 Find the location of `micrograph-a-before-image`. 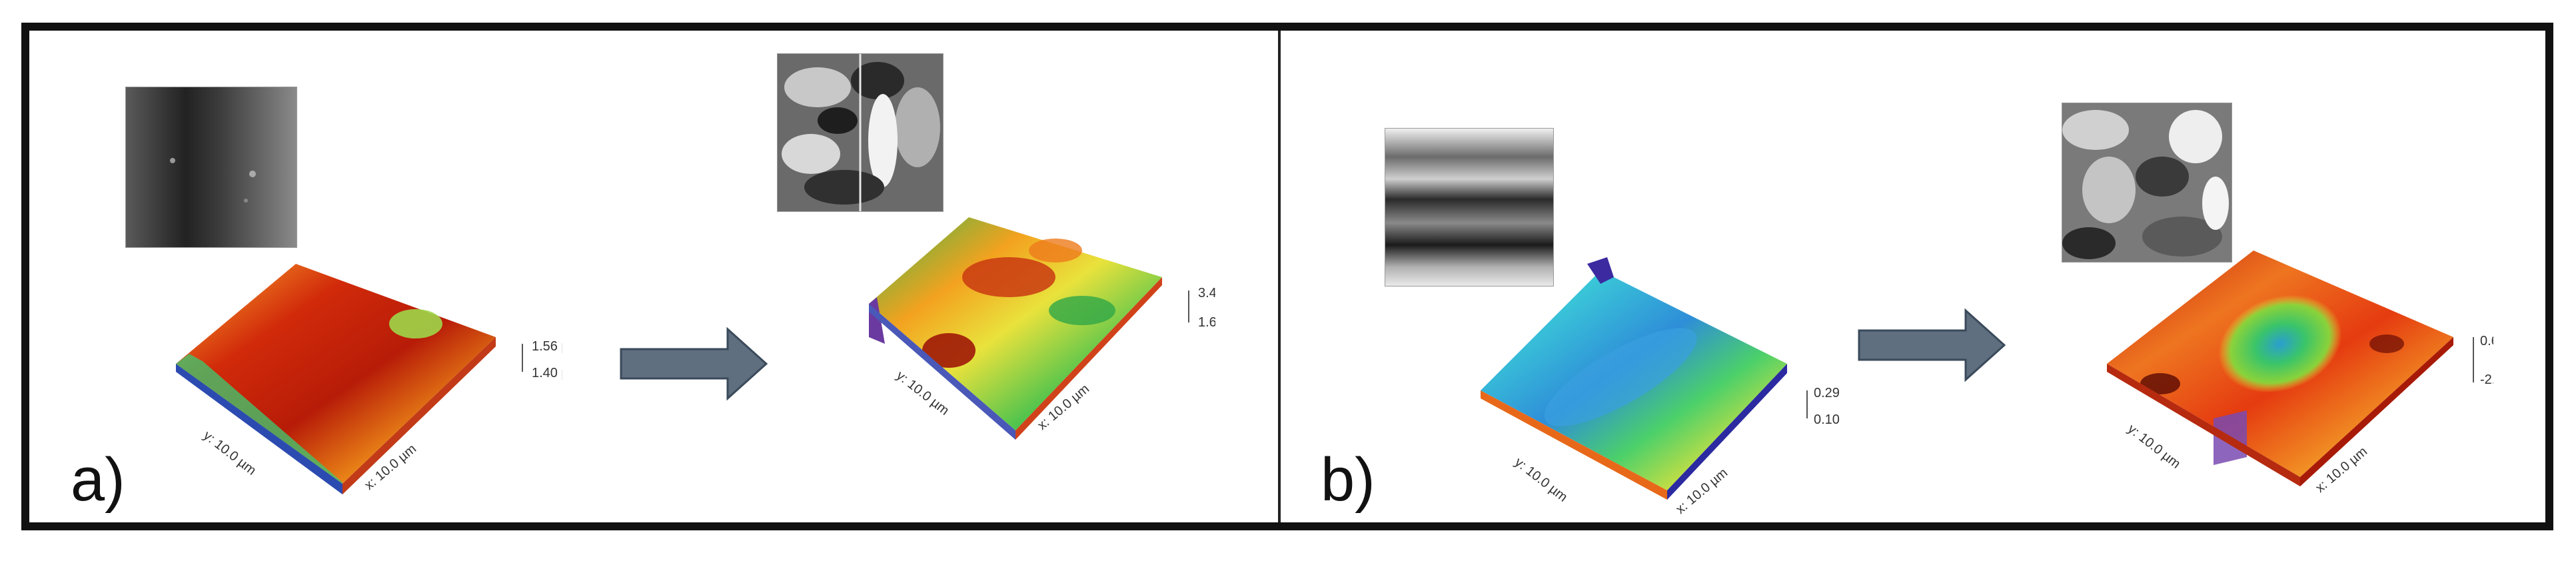

micrograph-a-before-image is located at coordinates (211, 167).